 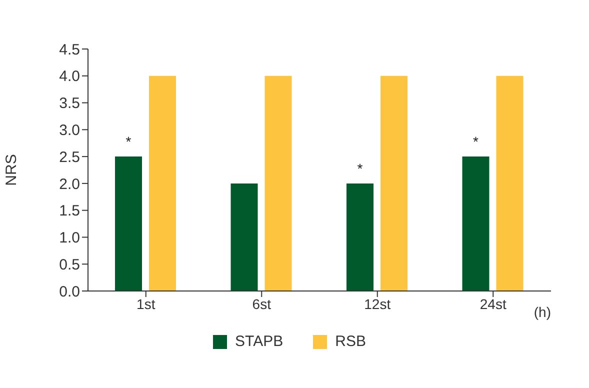 What do you see at coordinates (69, 238) in the screenshot?
I see `y-tick-label: 1.0` at bounding box center [69, 238].